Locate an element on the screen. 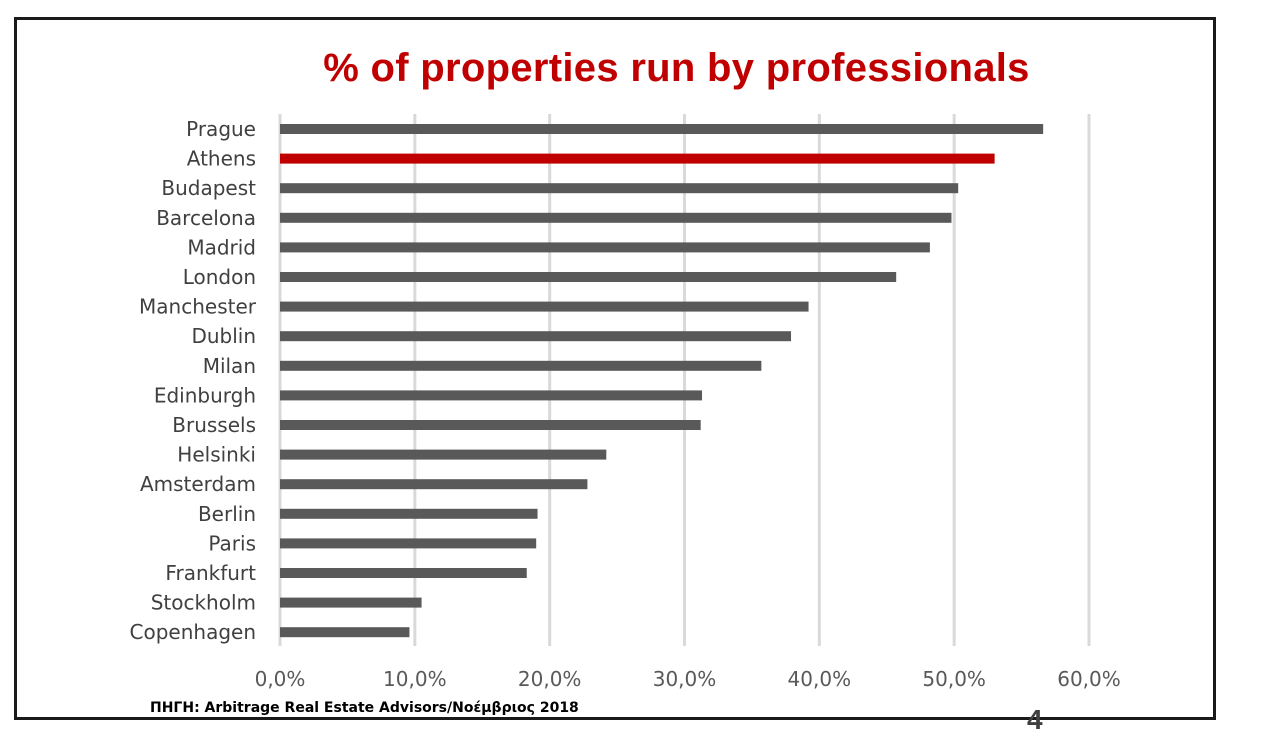 Image resolution: width=1273 pixels, height=738 pixels. bar-frankfurt is located at coordinates (403, 573).